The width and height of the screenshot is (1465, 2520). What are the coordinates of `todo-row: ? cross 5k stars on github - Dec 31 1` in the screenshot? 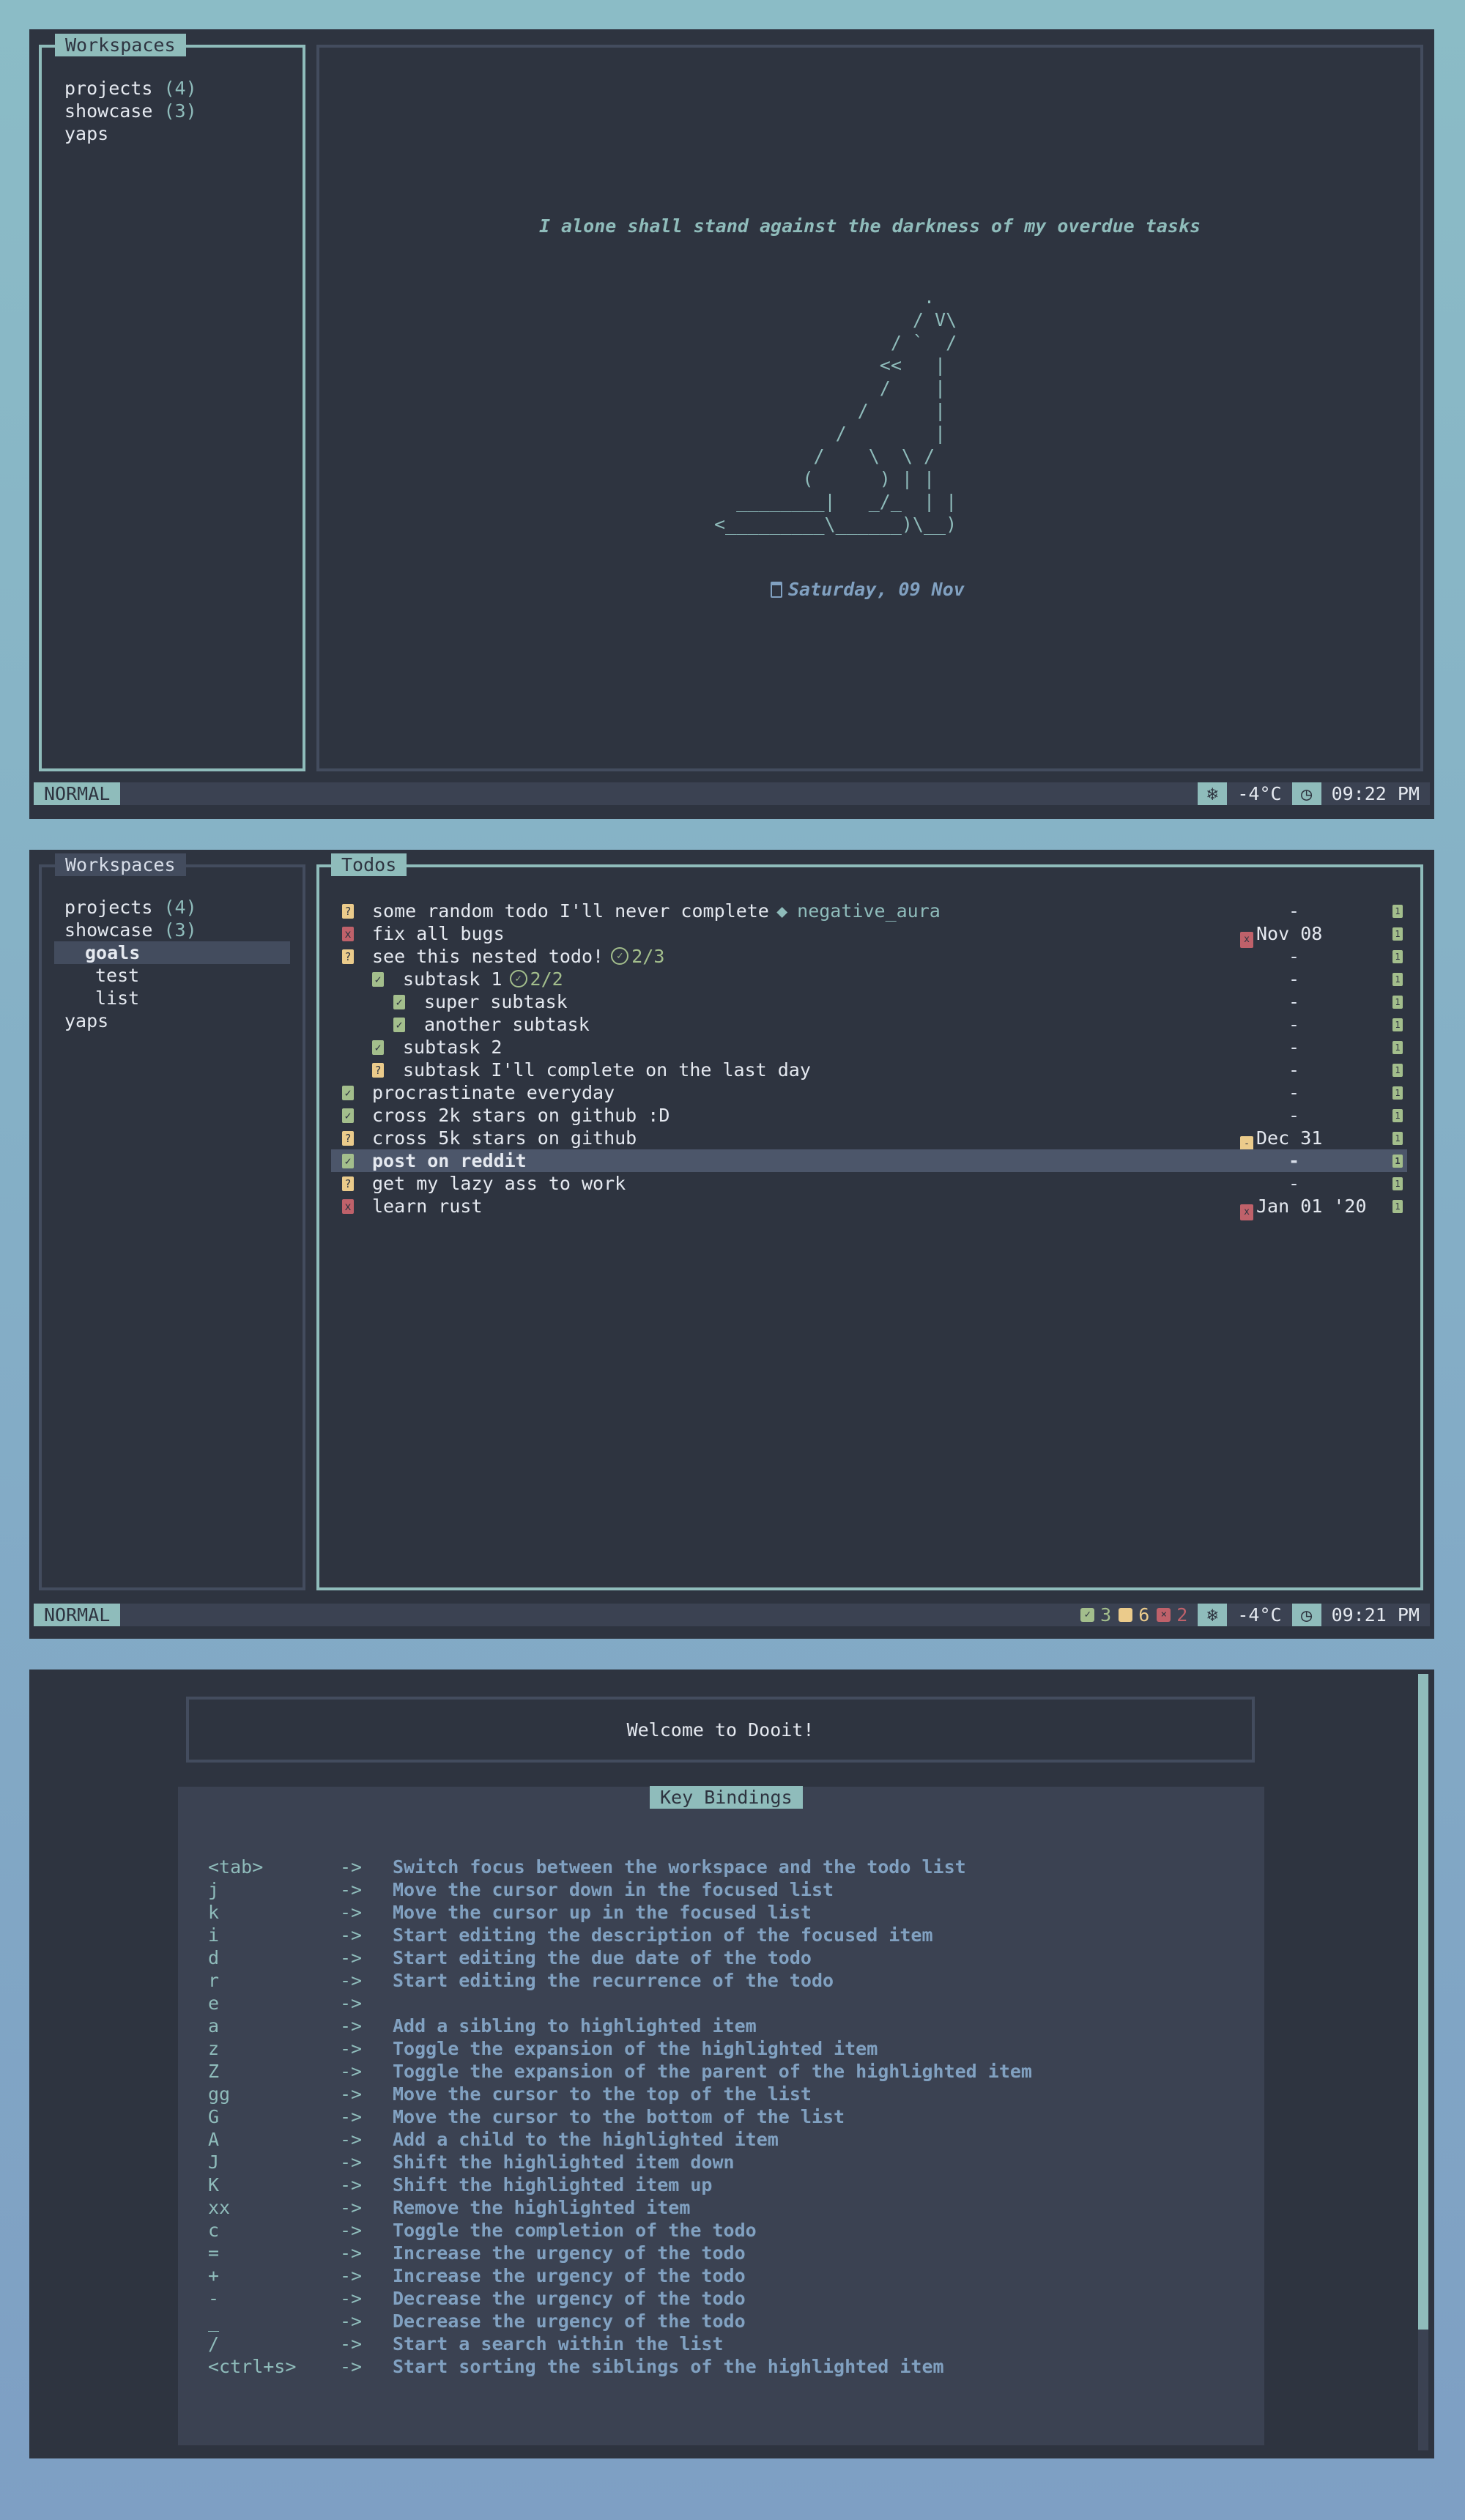 It's located at (869, 1139).